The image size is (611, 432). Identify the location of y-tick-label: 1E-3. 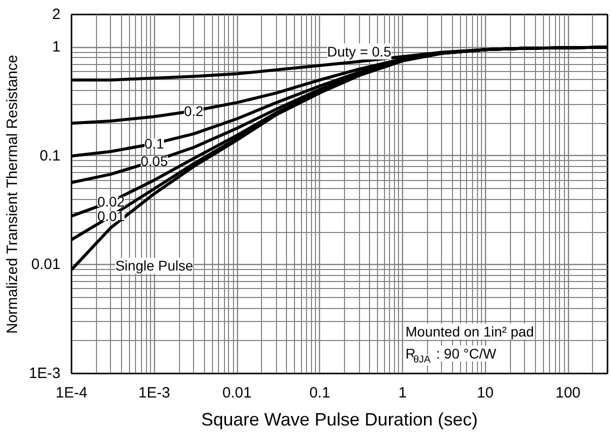
(44, 373).